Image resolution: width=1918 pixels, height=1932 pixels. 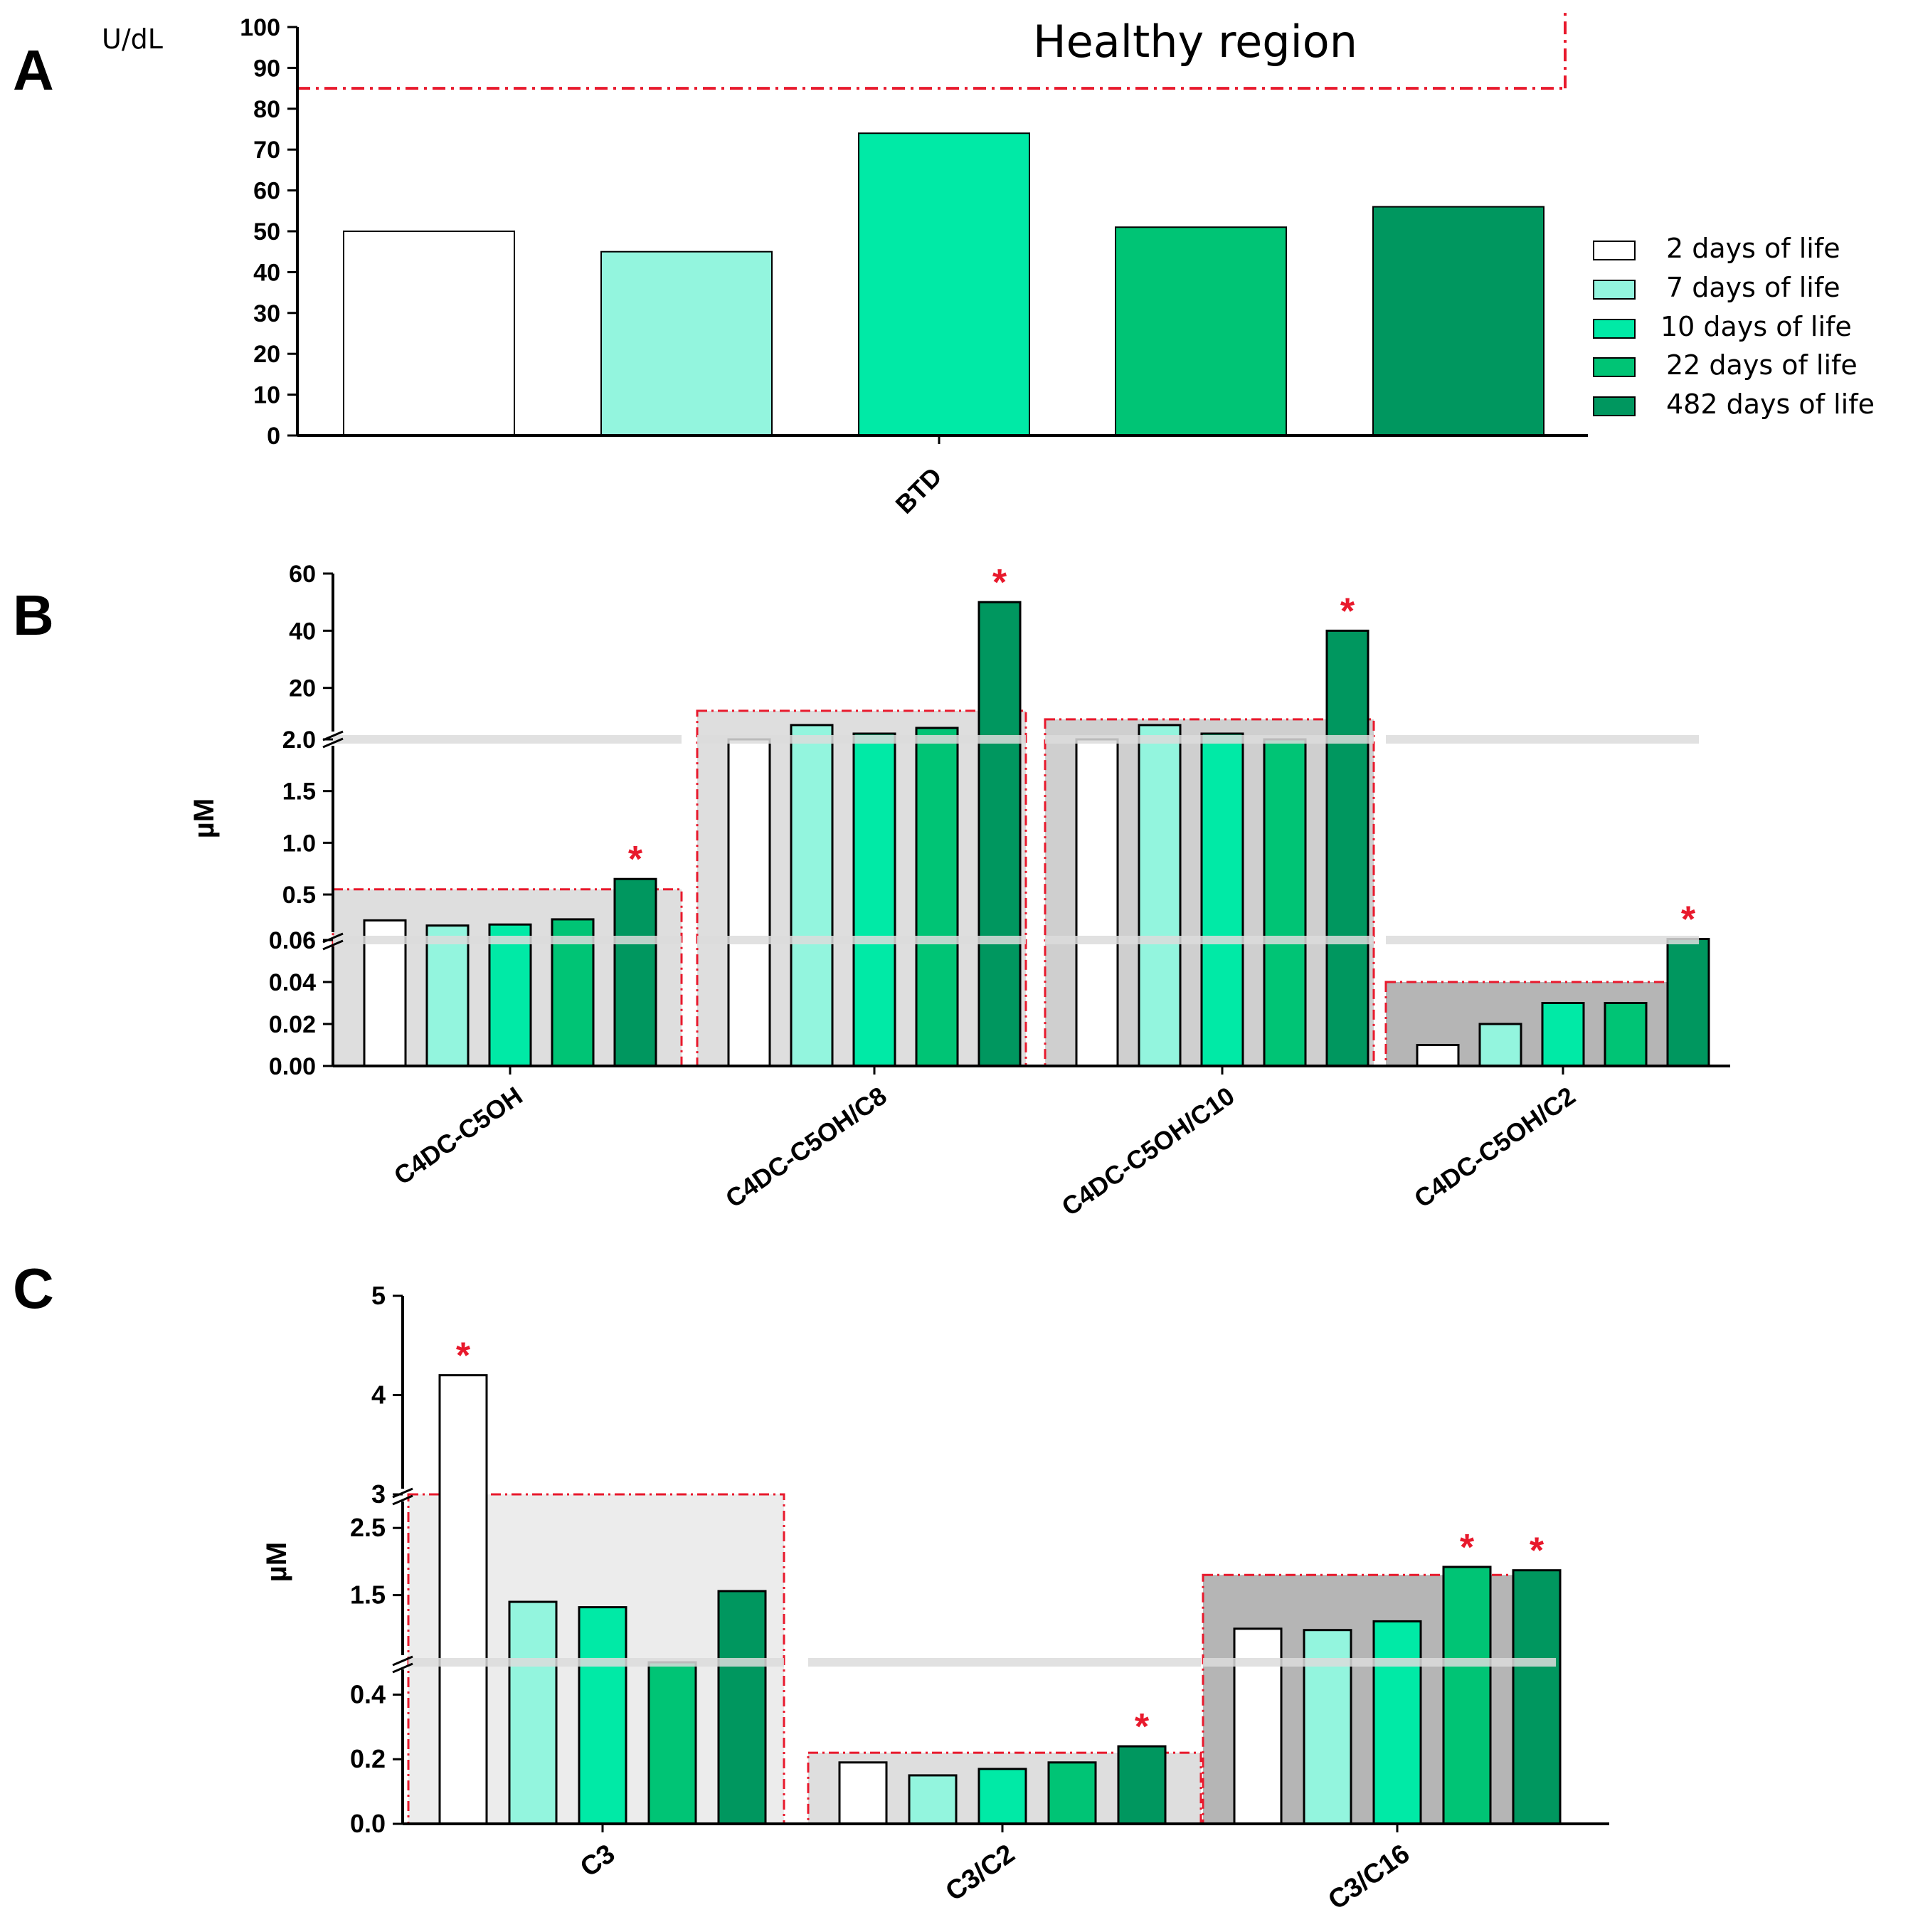 What do you see at coordinates (292, 1066) in the screenshot?
I see `panel-b-ytick-label: 0.00` at bounding box center [292, 1066].